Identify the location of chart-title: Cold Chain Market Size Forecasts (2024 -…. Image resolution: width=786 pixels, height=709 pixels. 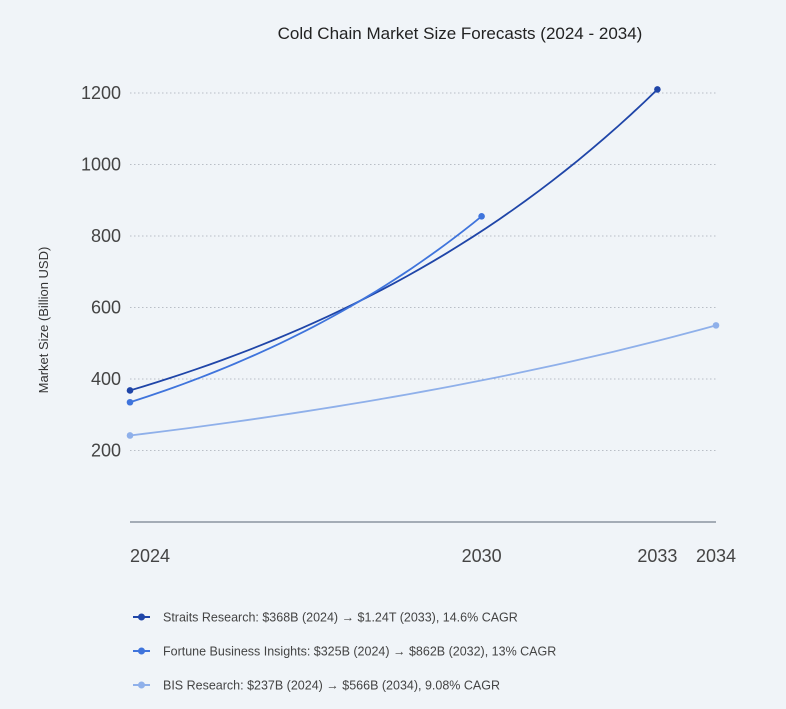
(460, 33).